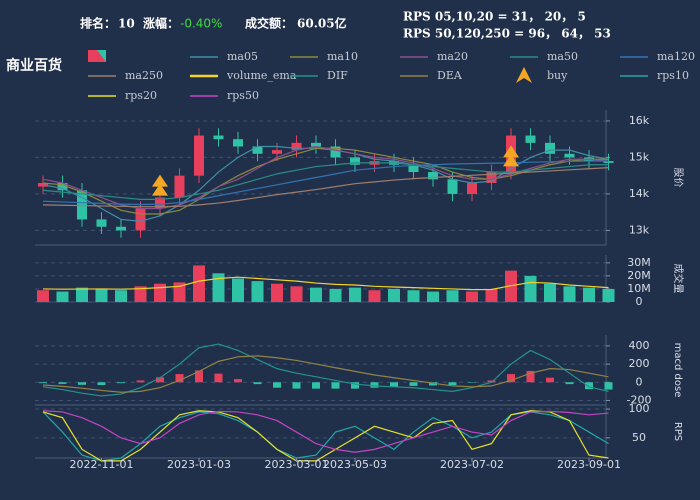  What do you see at coordinates (98, 23) in the screenshot?
I see `rank-label: 排名：` at bounding box center [98, 23].